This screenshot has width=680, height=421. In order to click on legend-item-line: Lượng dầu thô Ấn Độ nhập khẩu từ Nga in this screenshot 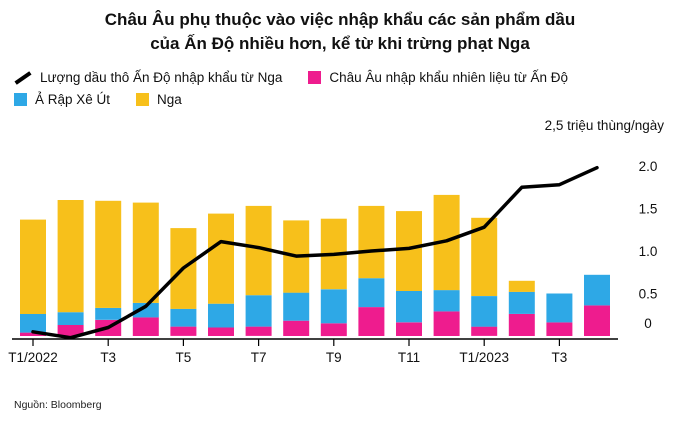, I will do `click(148, 77)`.